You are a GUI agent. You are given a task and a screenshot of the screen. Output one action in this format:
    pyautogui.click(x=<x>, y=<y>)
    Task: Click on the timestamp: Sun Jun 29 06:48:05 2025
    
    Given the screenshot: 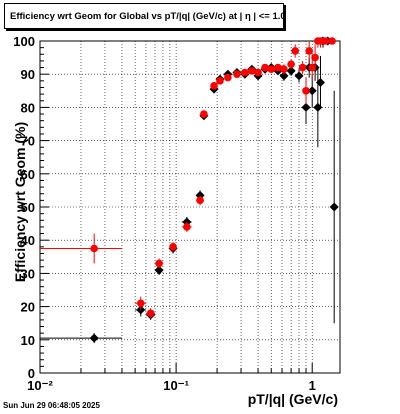 What is the action you would take?
    pyautogui.click(x=51, y=405)
    